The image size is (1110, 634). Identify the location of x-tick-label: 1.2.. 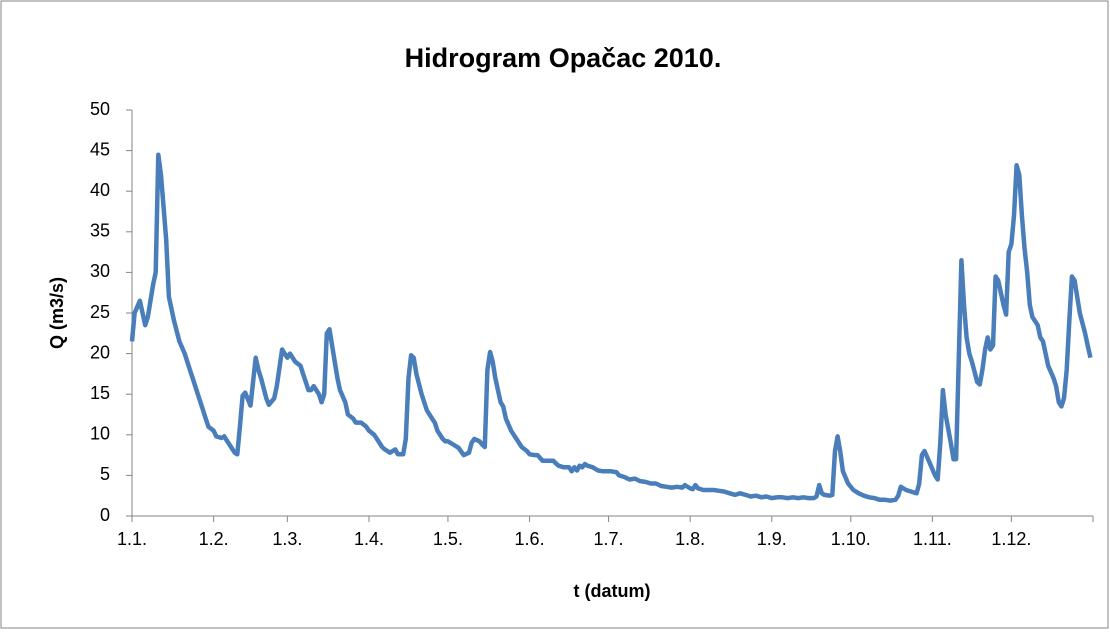
(214, 539).